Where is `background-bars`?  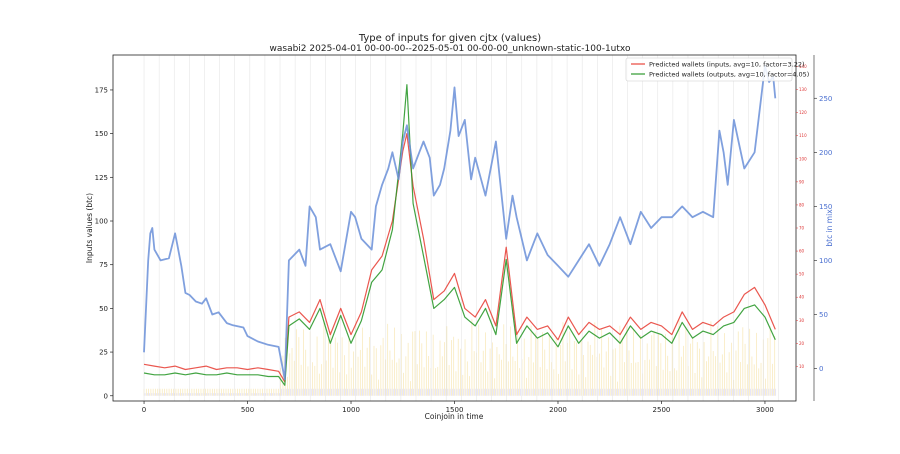
background-bars is located at coordinates (460, 357).